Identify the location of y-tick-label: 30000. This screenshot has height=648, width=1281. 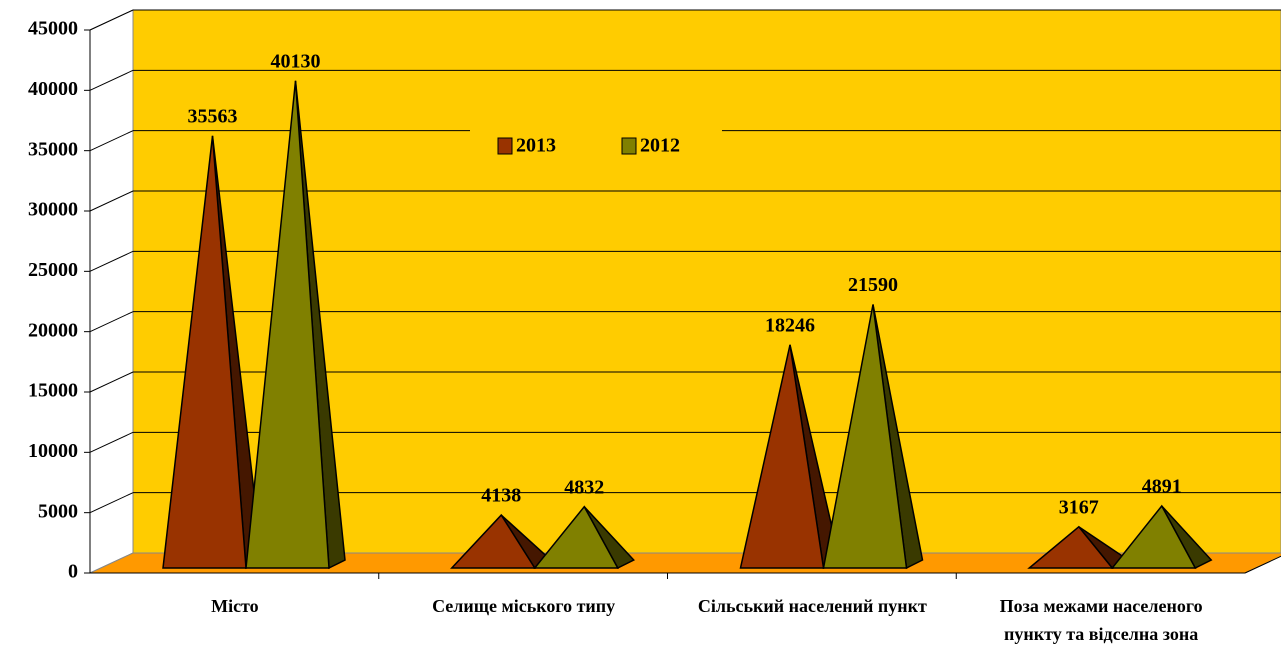
(53, 210).